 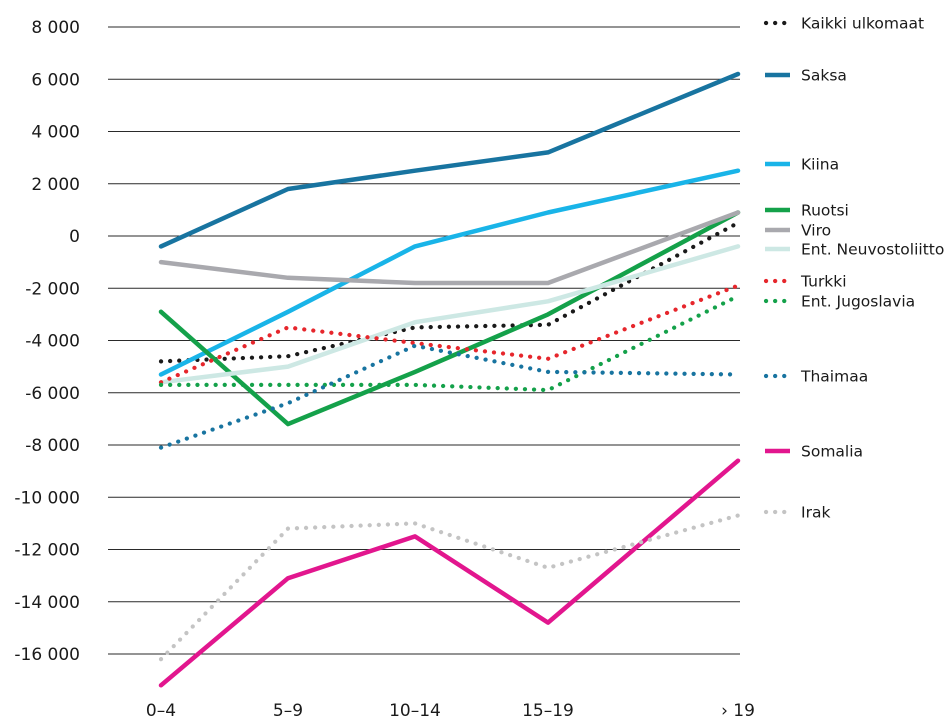 I want to click on series-line-irak, so click(x=449, y=587).